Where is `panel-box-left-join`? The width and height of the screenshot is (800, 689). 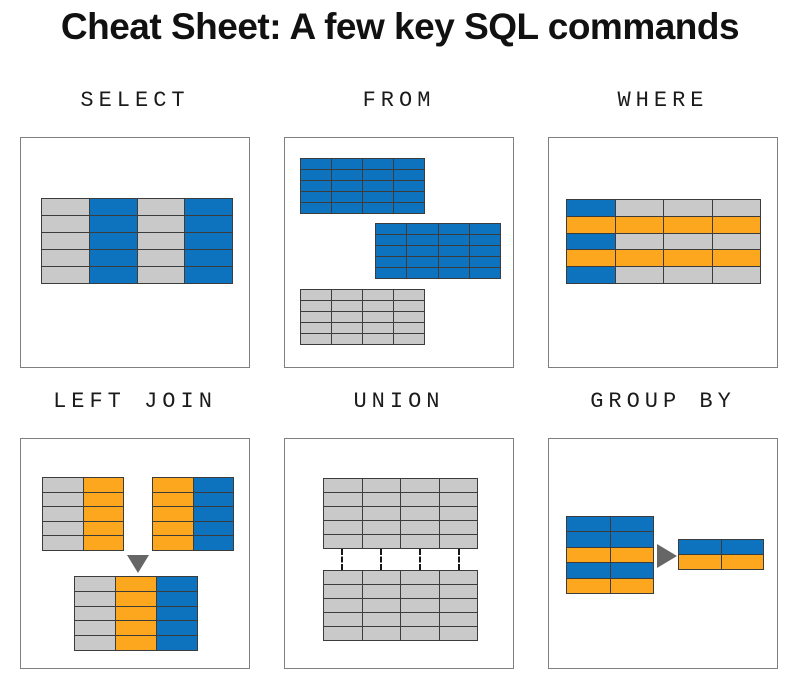
panel-box-left-join is located at coordinates (135, 553).